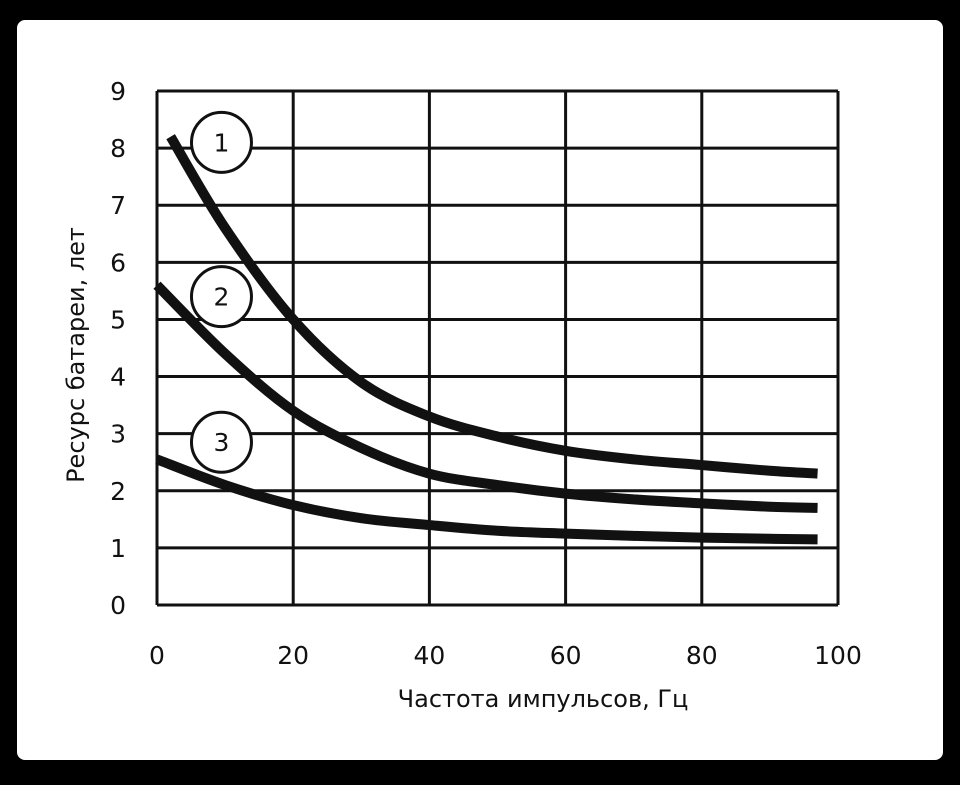  I want to click on curve-marker-1: 1, so click(221, 142).